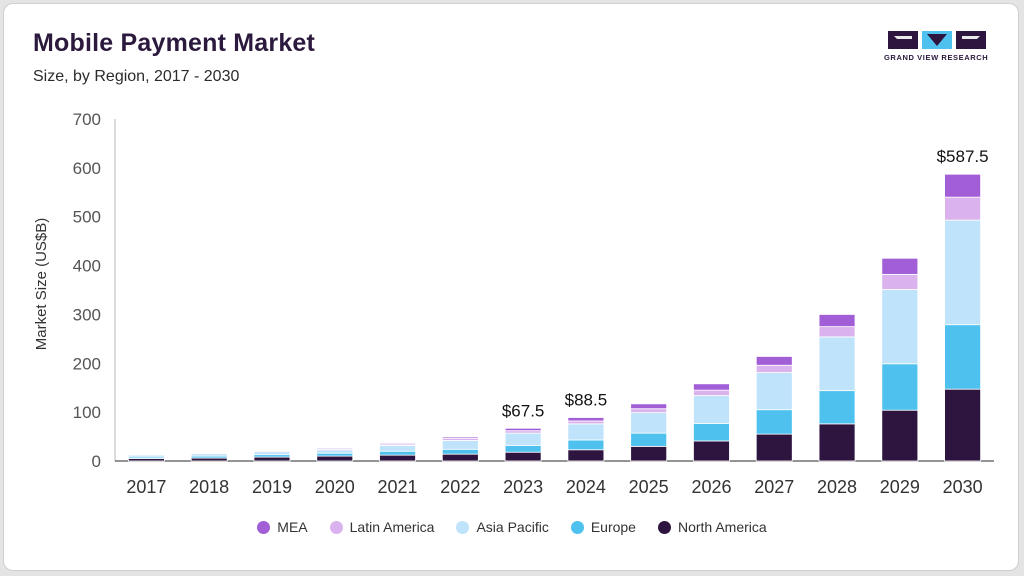  I want to click on total-data-label: $88.5, so click(586, 400).